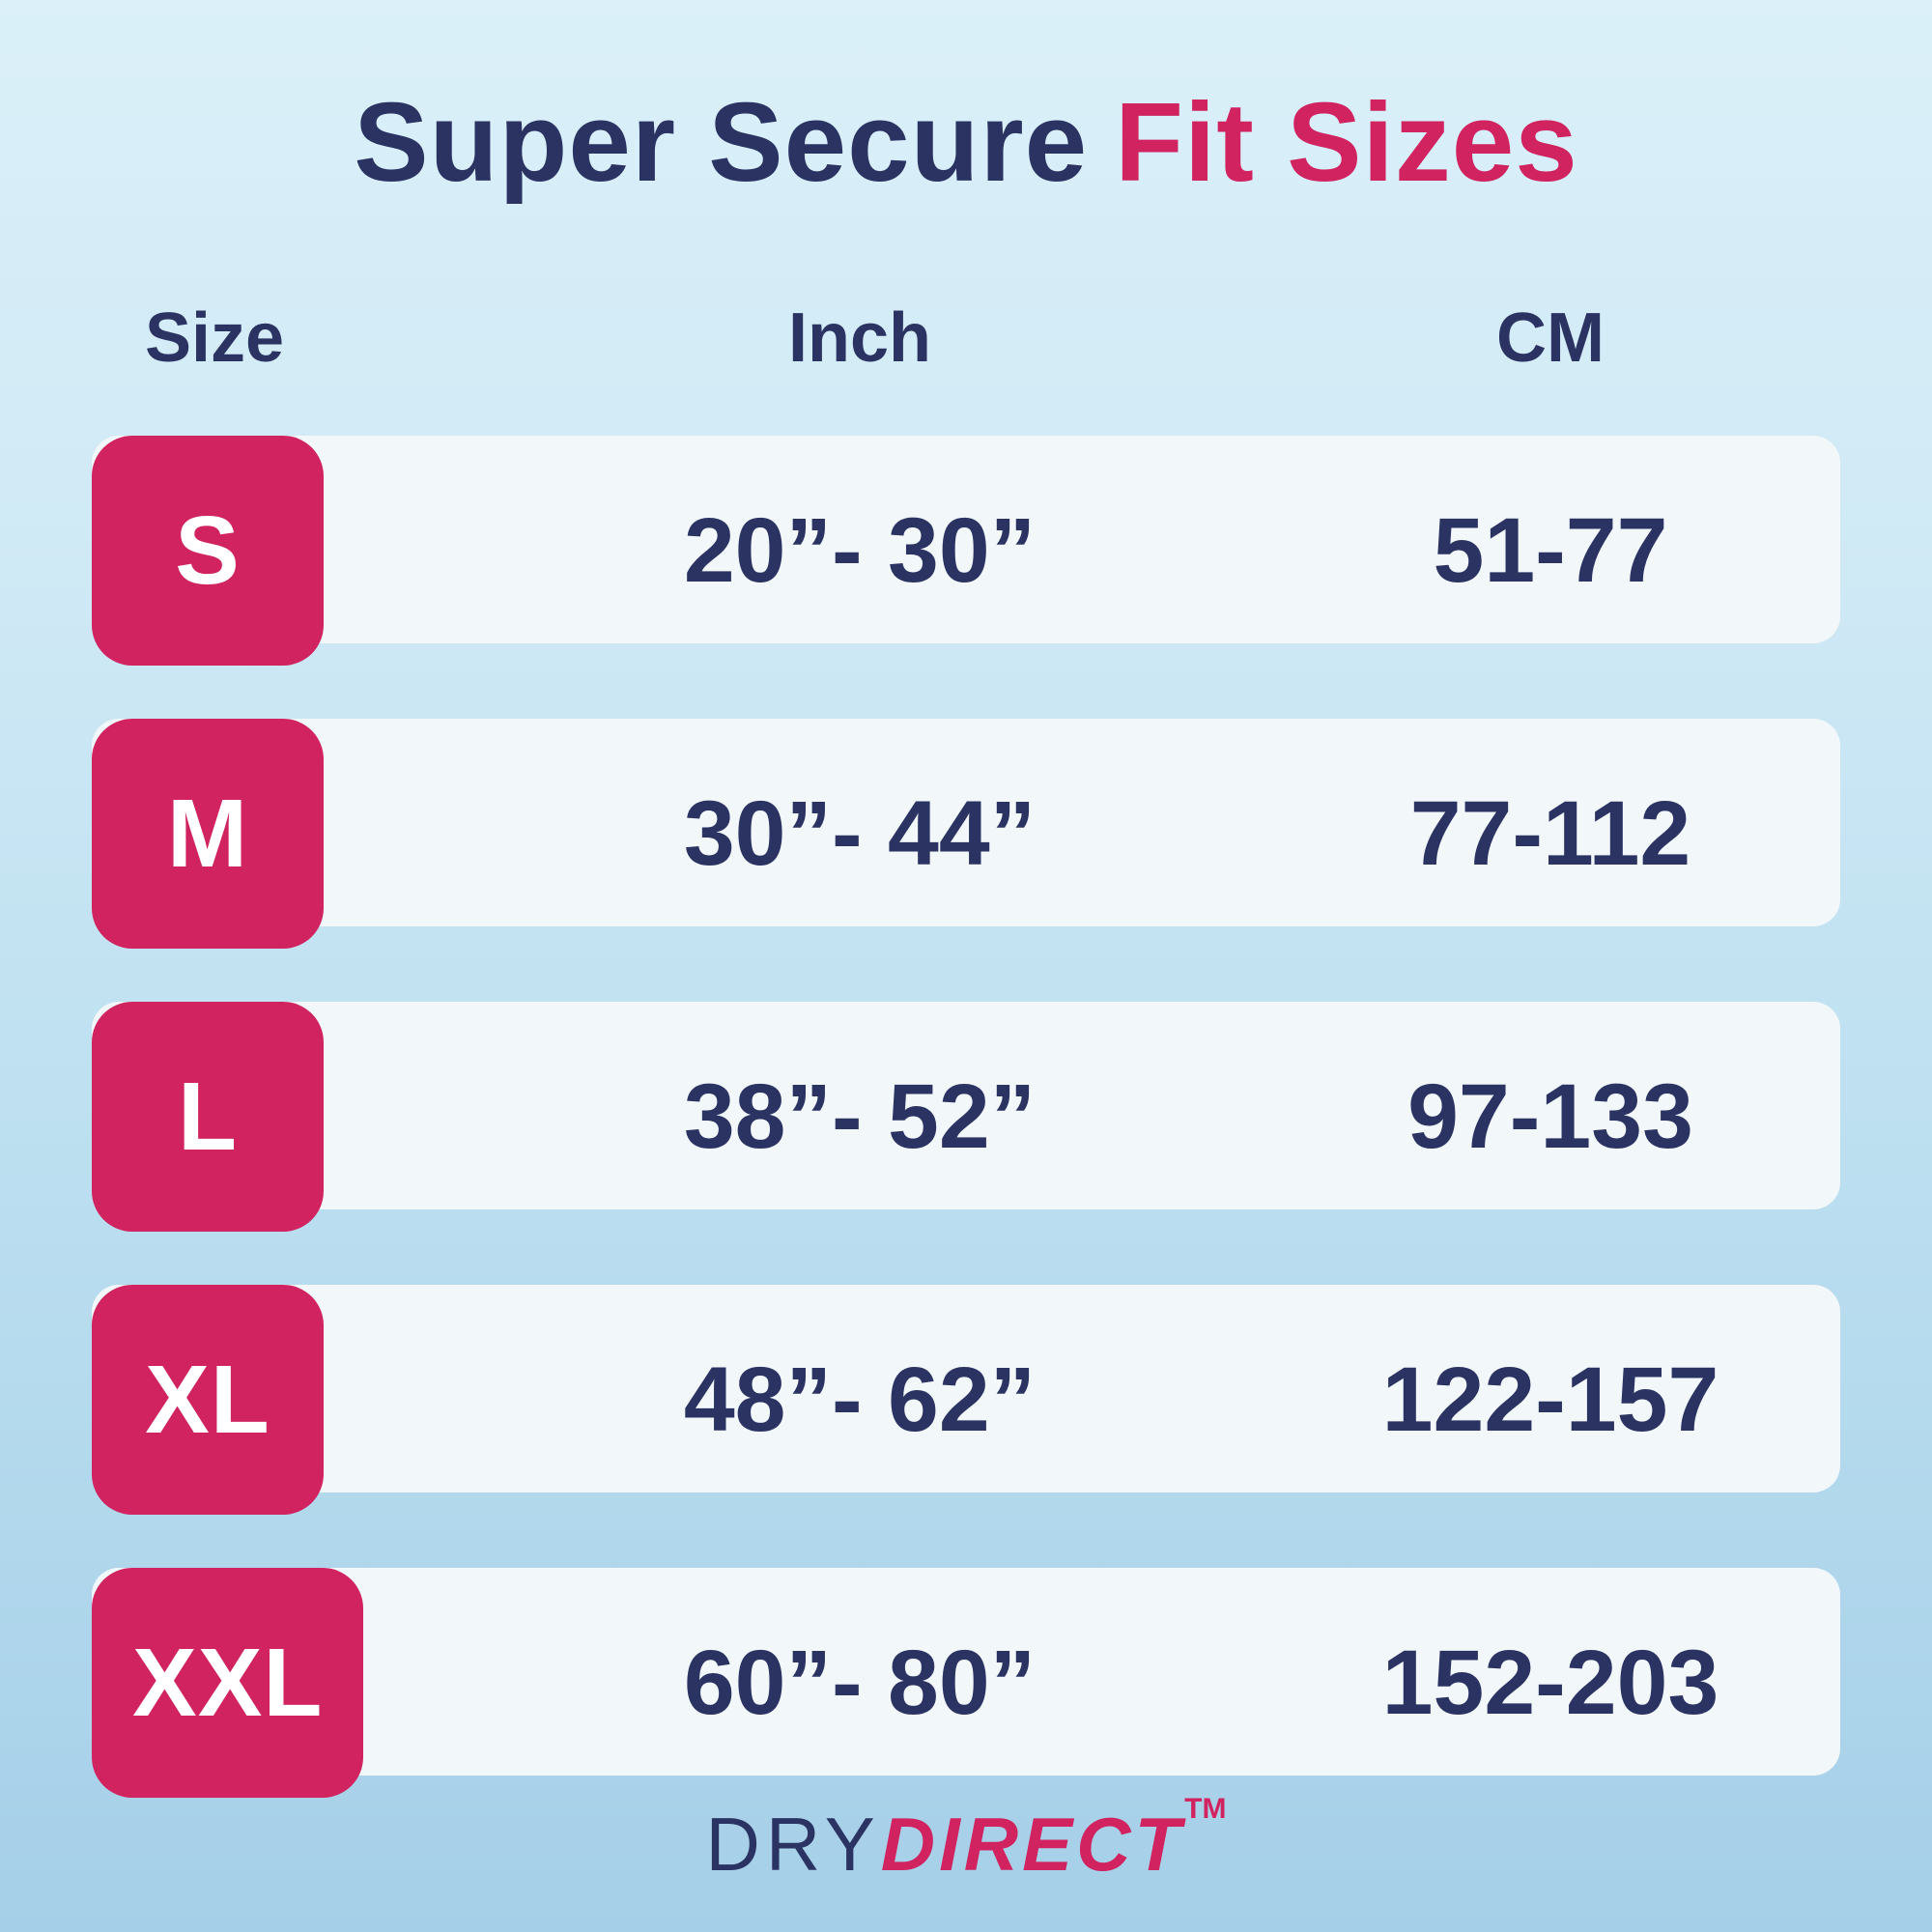 Image resolution: width=1932 pixels, height=1932 pixels. Describe the element at coordinates (1205, 1809) in the screenshot. I see `trademark-symbol: TM` at that location.